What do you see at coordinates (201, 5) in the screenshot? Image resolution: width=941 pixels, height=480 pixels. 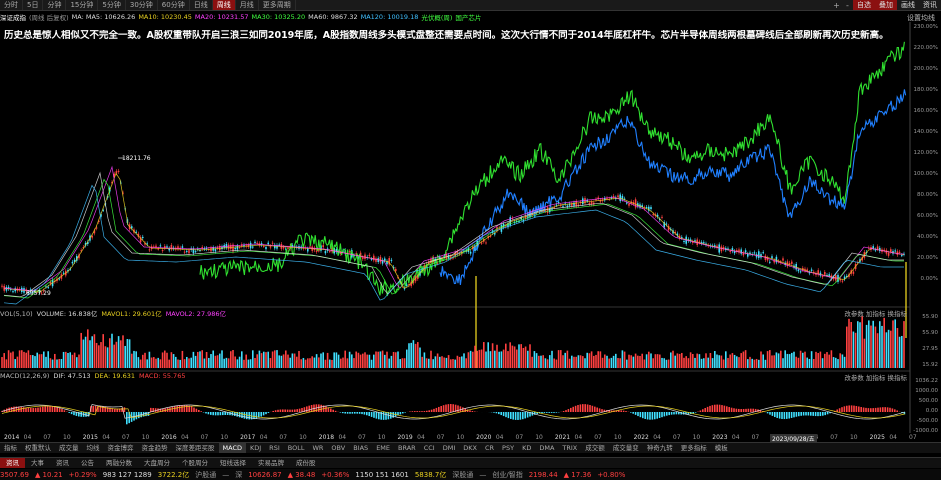 I see `period-tab: 日线` at bounding box center [201, 5].